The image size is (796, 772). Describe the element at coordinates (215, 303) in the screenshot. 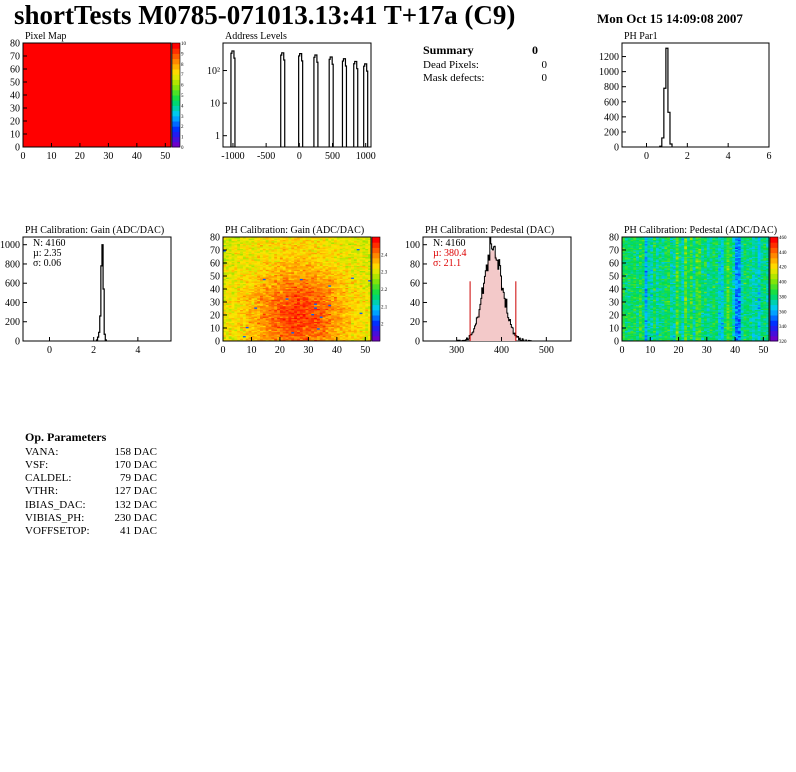

I see `y-tick-label: 30` at that location.